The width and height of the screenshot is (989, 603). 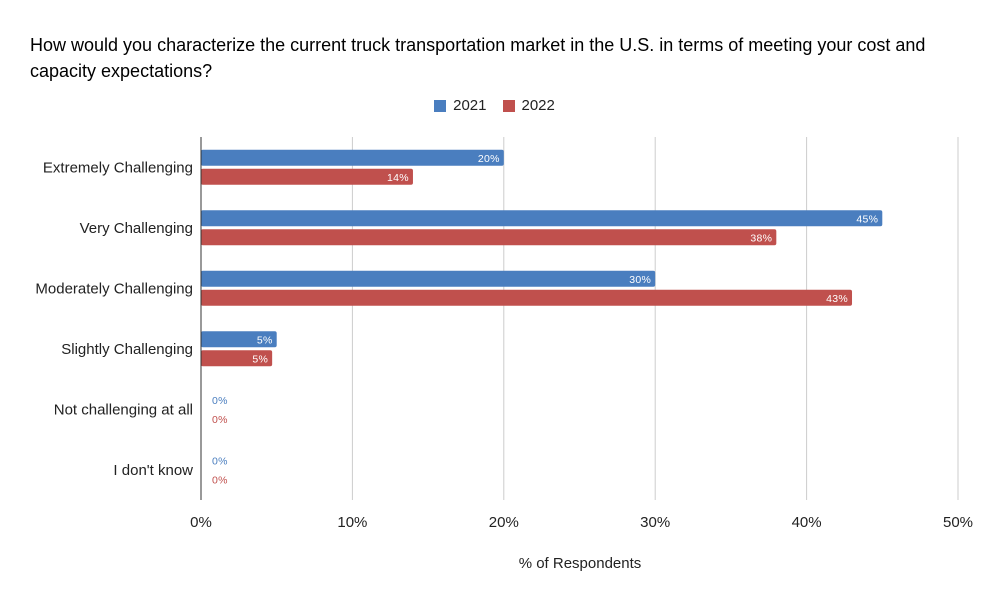 I want to click on legend-swatch-2022, so click(x=508, y=105).